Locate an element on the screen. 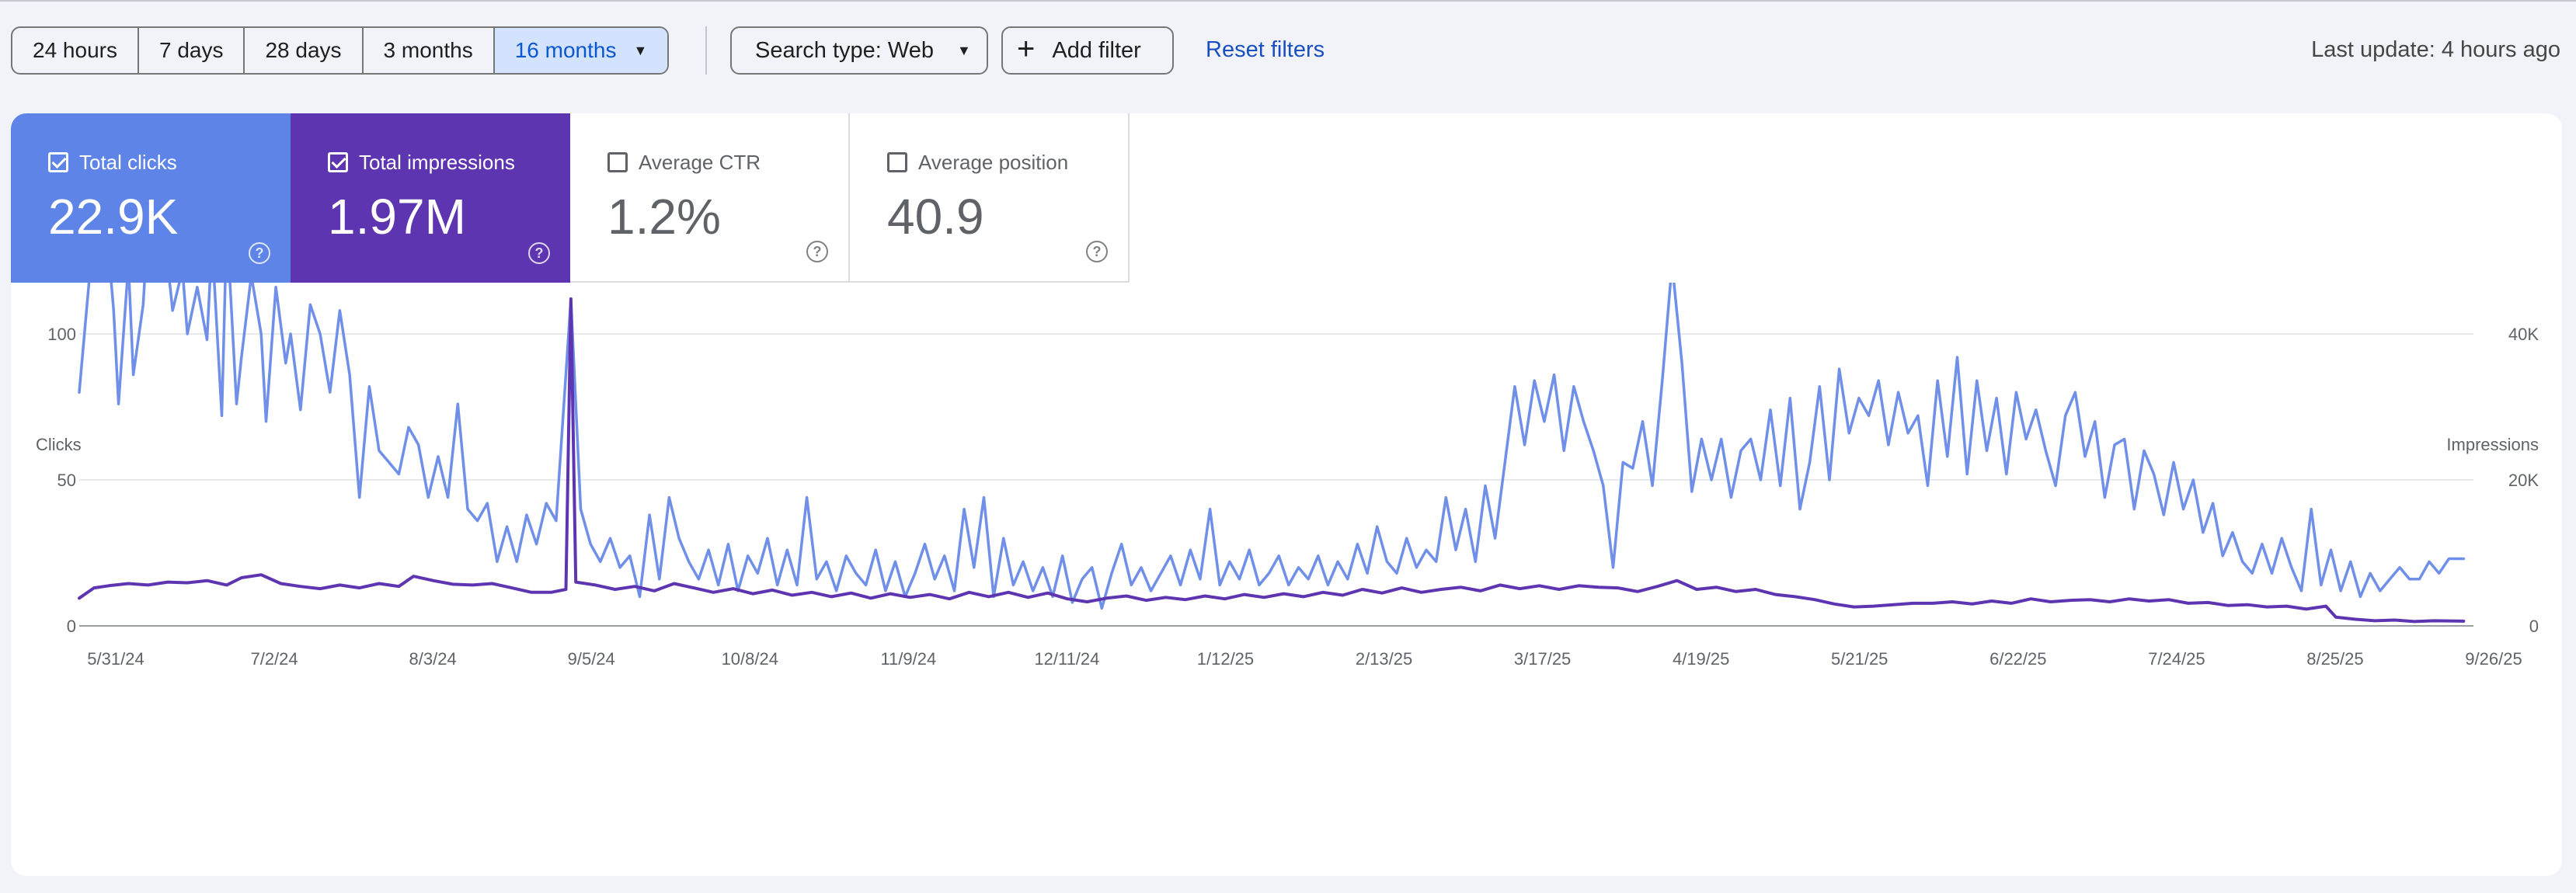 The width and height of the screenshot is (2576, 893). x-tick-label: 1/12/25 is located at coordinates (1225, 659).